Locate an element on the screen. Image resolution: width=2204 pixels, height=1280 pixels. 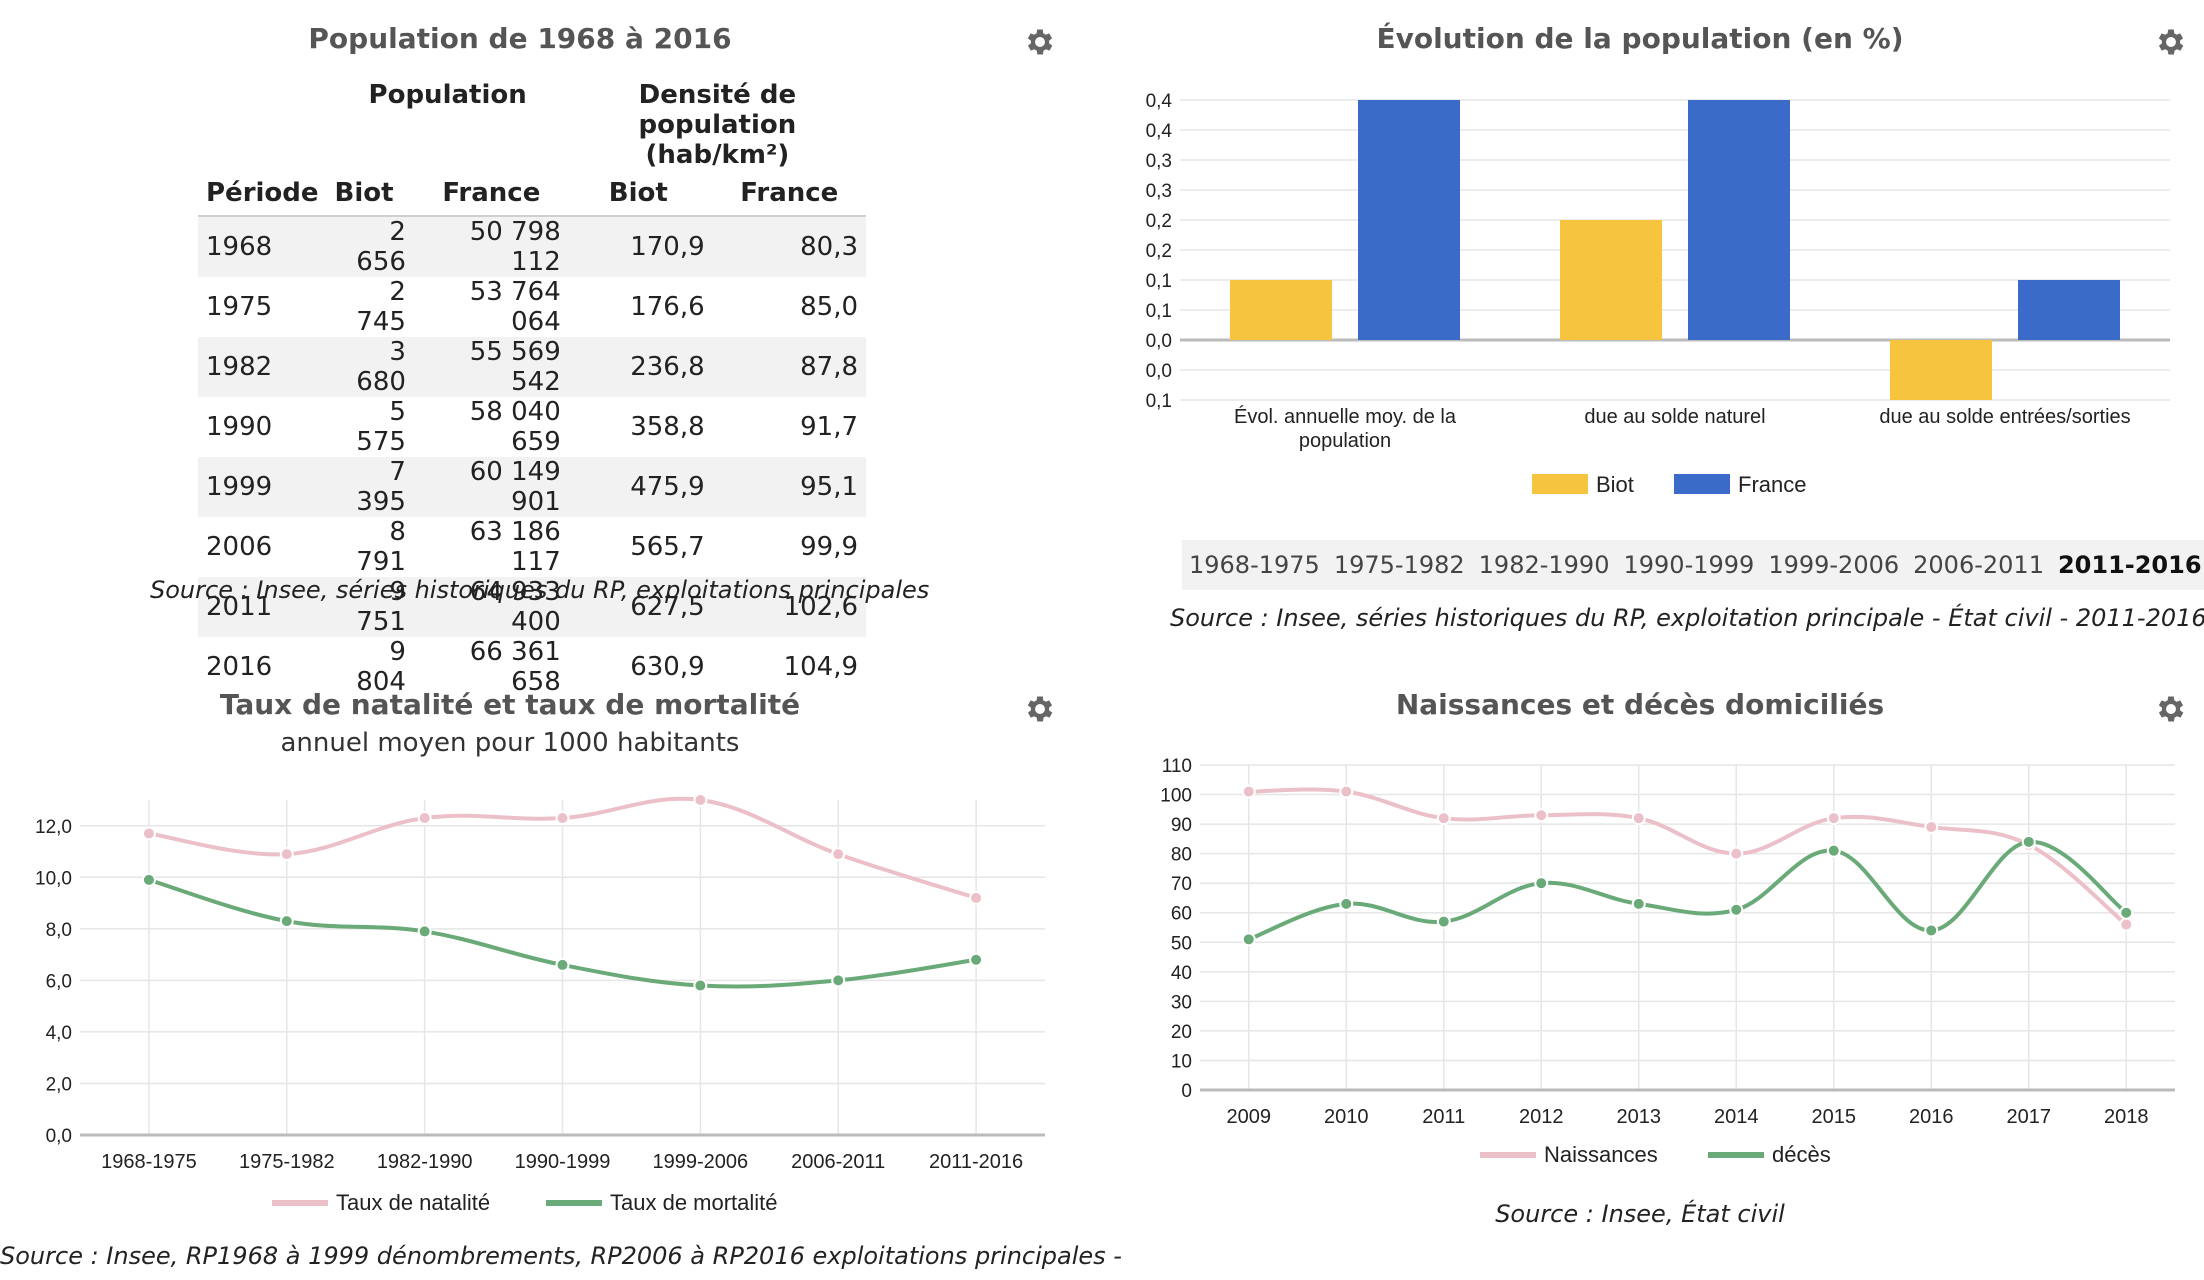
y-tick-label: 110 is located at coordinates (1177, 766).